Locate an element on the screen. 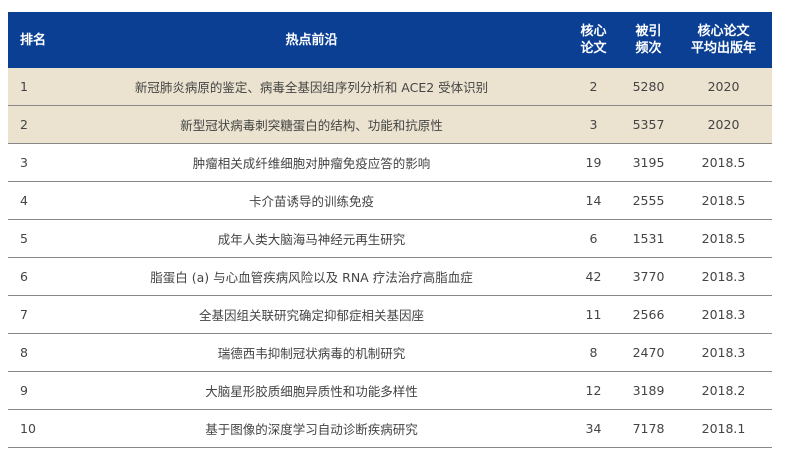 Image resolution: width=788 pixels, height=456 pixels. topic-cell: 卡介苗诱导的训练免疫 is located at coordinates (311, 200).